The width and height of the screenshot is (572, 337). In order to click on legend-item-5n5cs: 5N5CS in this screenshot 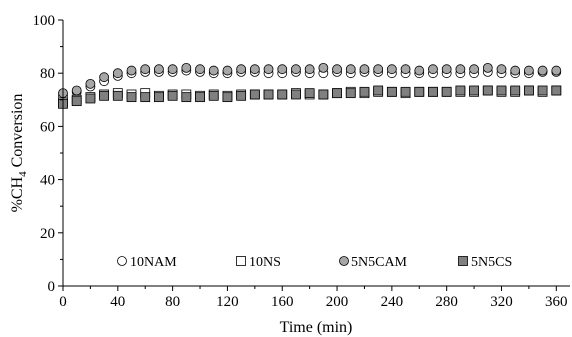, I will do `click(485, 262)`.